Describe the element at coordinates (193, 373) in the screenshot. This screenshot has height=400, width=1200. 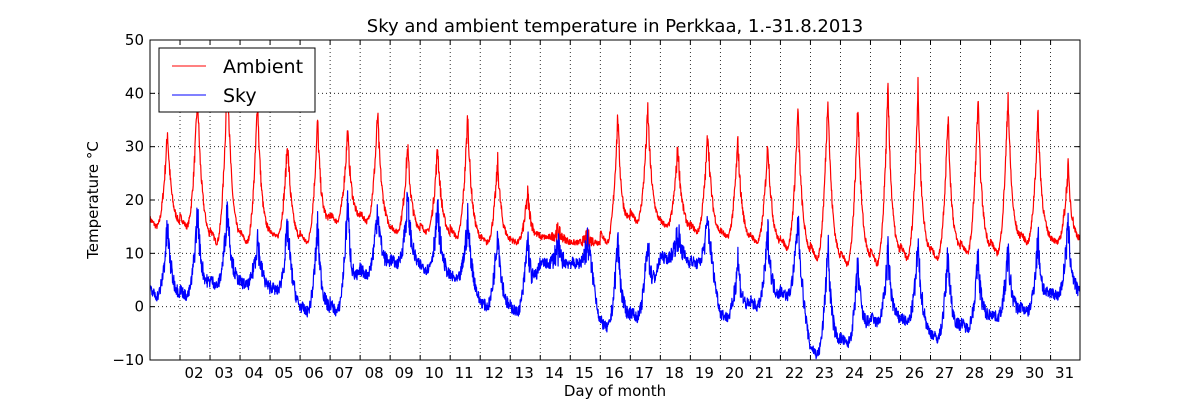
I see `x-tick-label: 02` at that location.